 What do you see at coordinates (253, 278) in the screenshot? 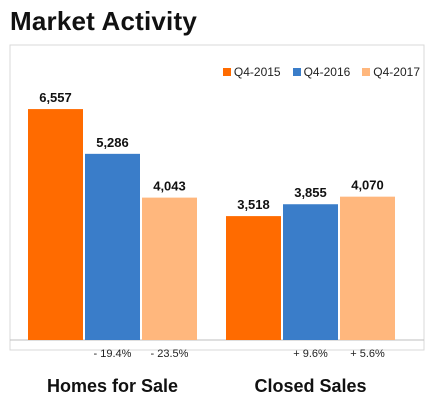
I see `bar-q4-2015-closed-sales` at bounding box center [253, 278].